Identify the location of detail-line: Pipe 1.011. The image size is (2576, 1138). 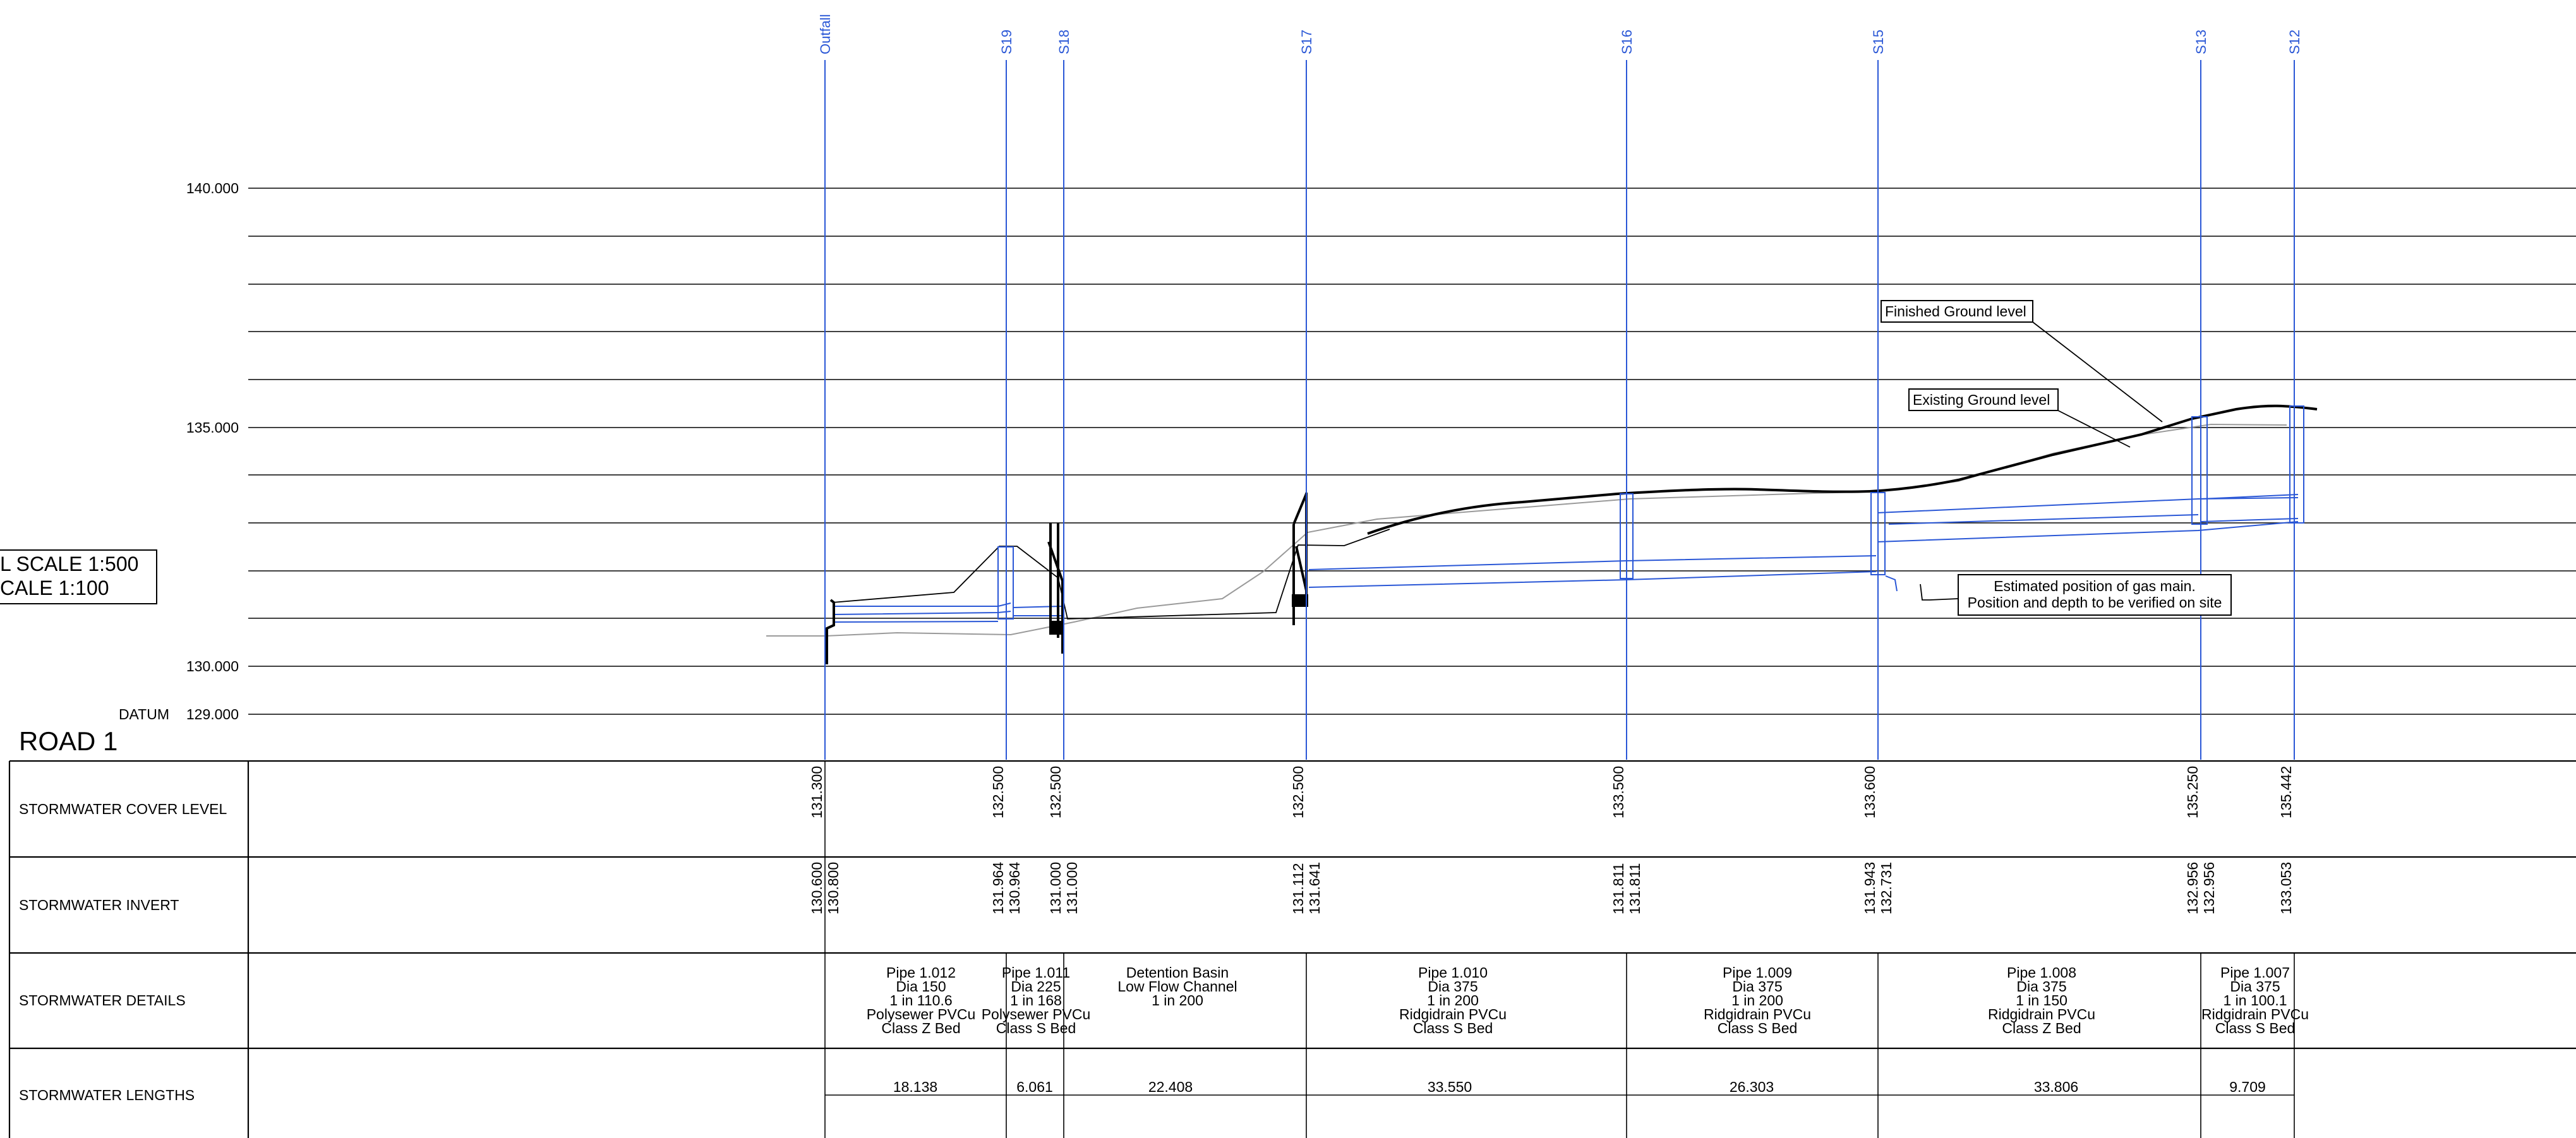
(1036, 972).